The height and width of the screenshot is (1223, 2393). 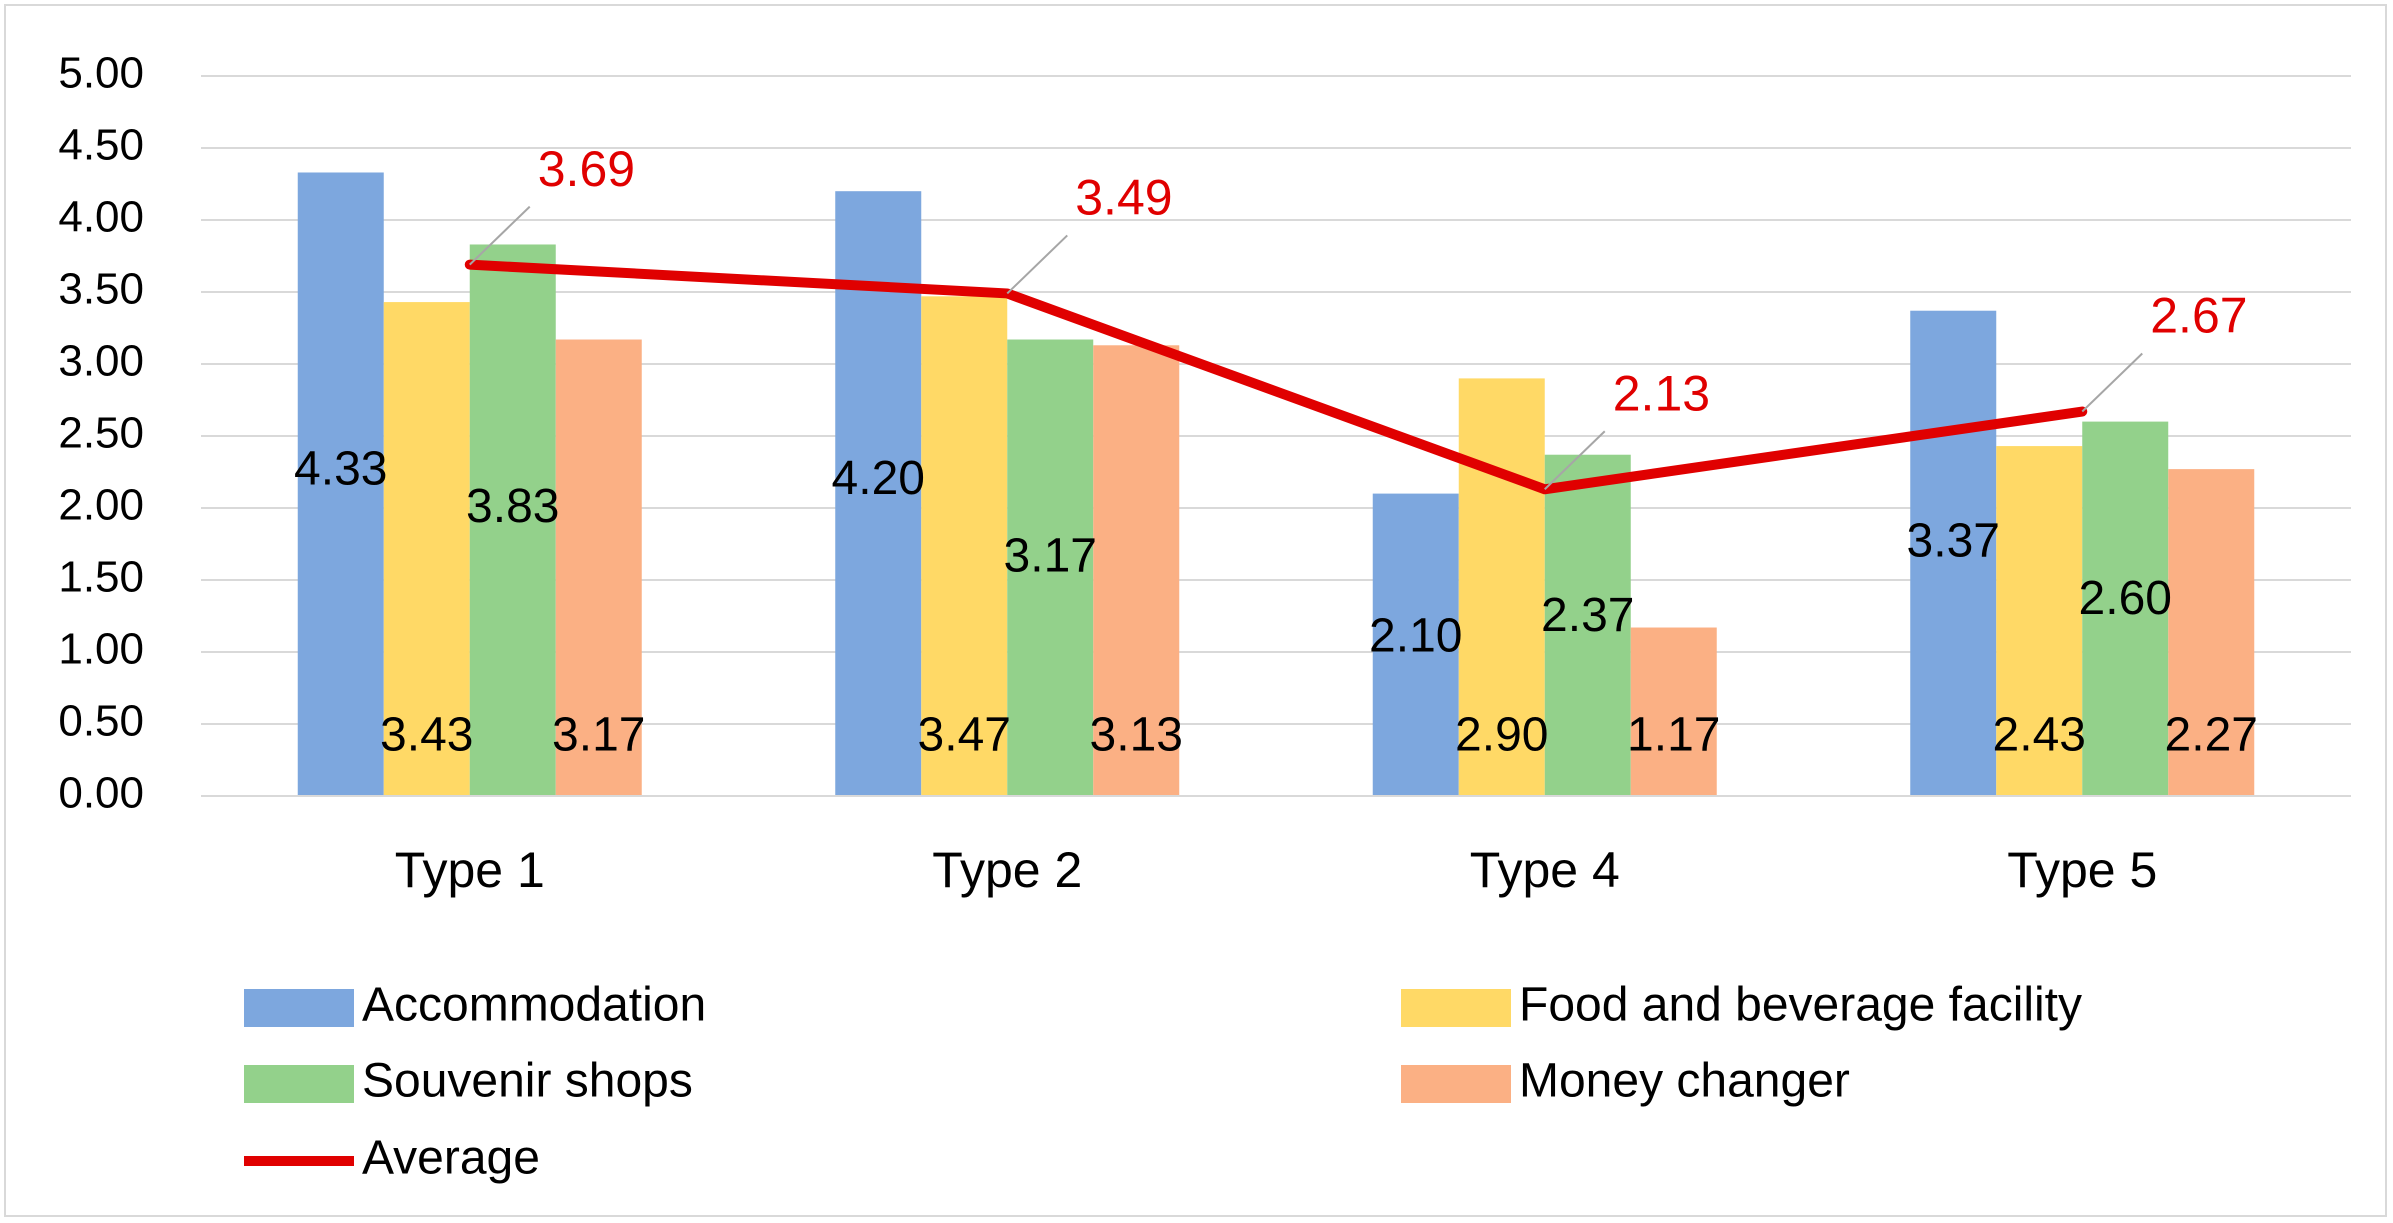 I want to click on line-average, so click(x=1276, y=377).